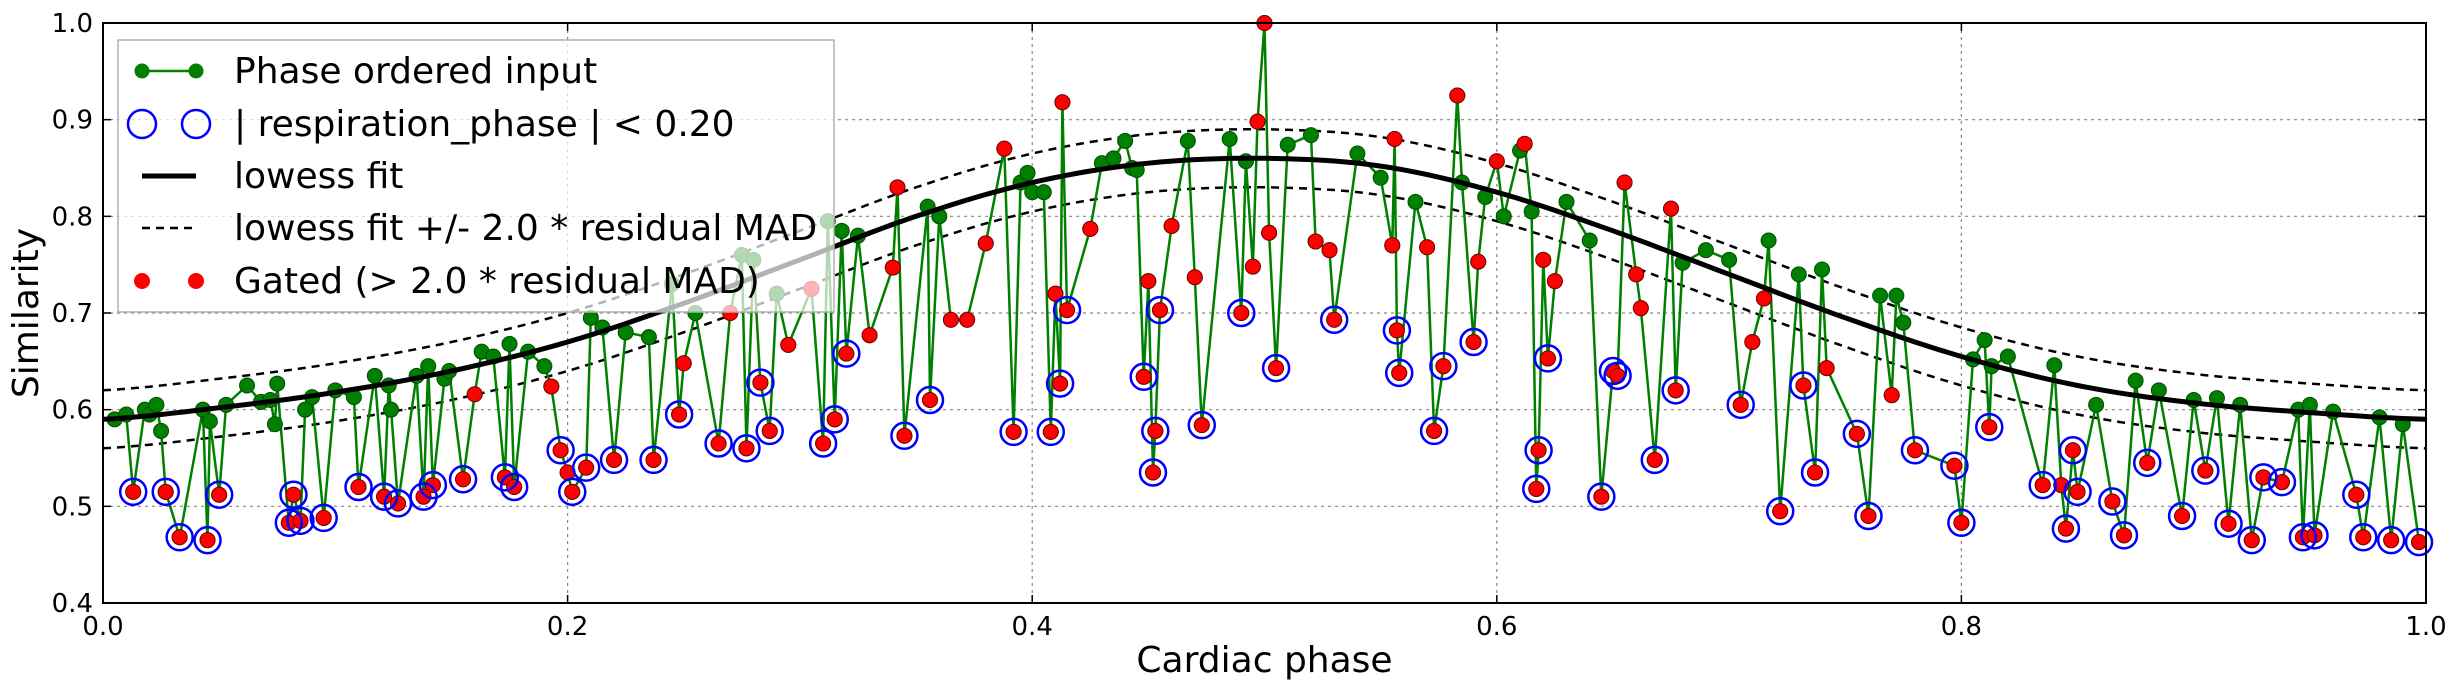  What do you see at coordinates (567, 627) in the screenshot?
I see `x-tick-label: 0.2` at bounding box center [567, 627].